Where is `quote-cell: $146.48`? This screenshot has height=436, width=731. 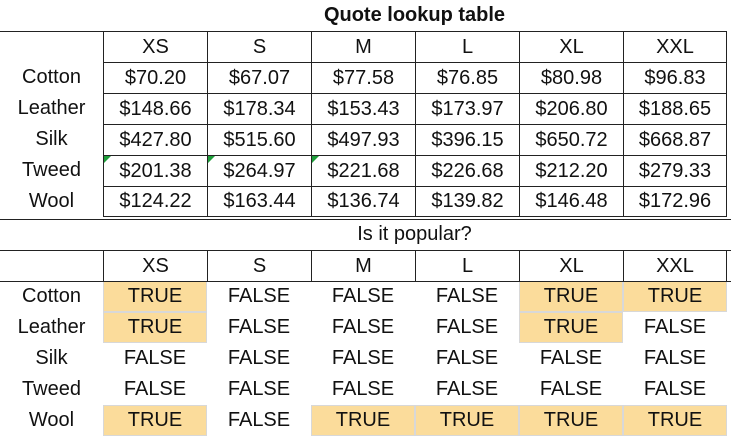 quote-cell: $146.48 is located at coordinates (571, 201).